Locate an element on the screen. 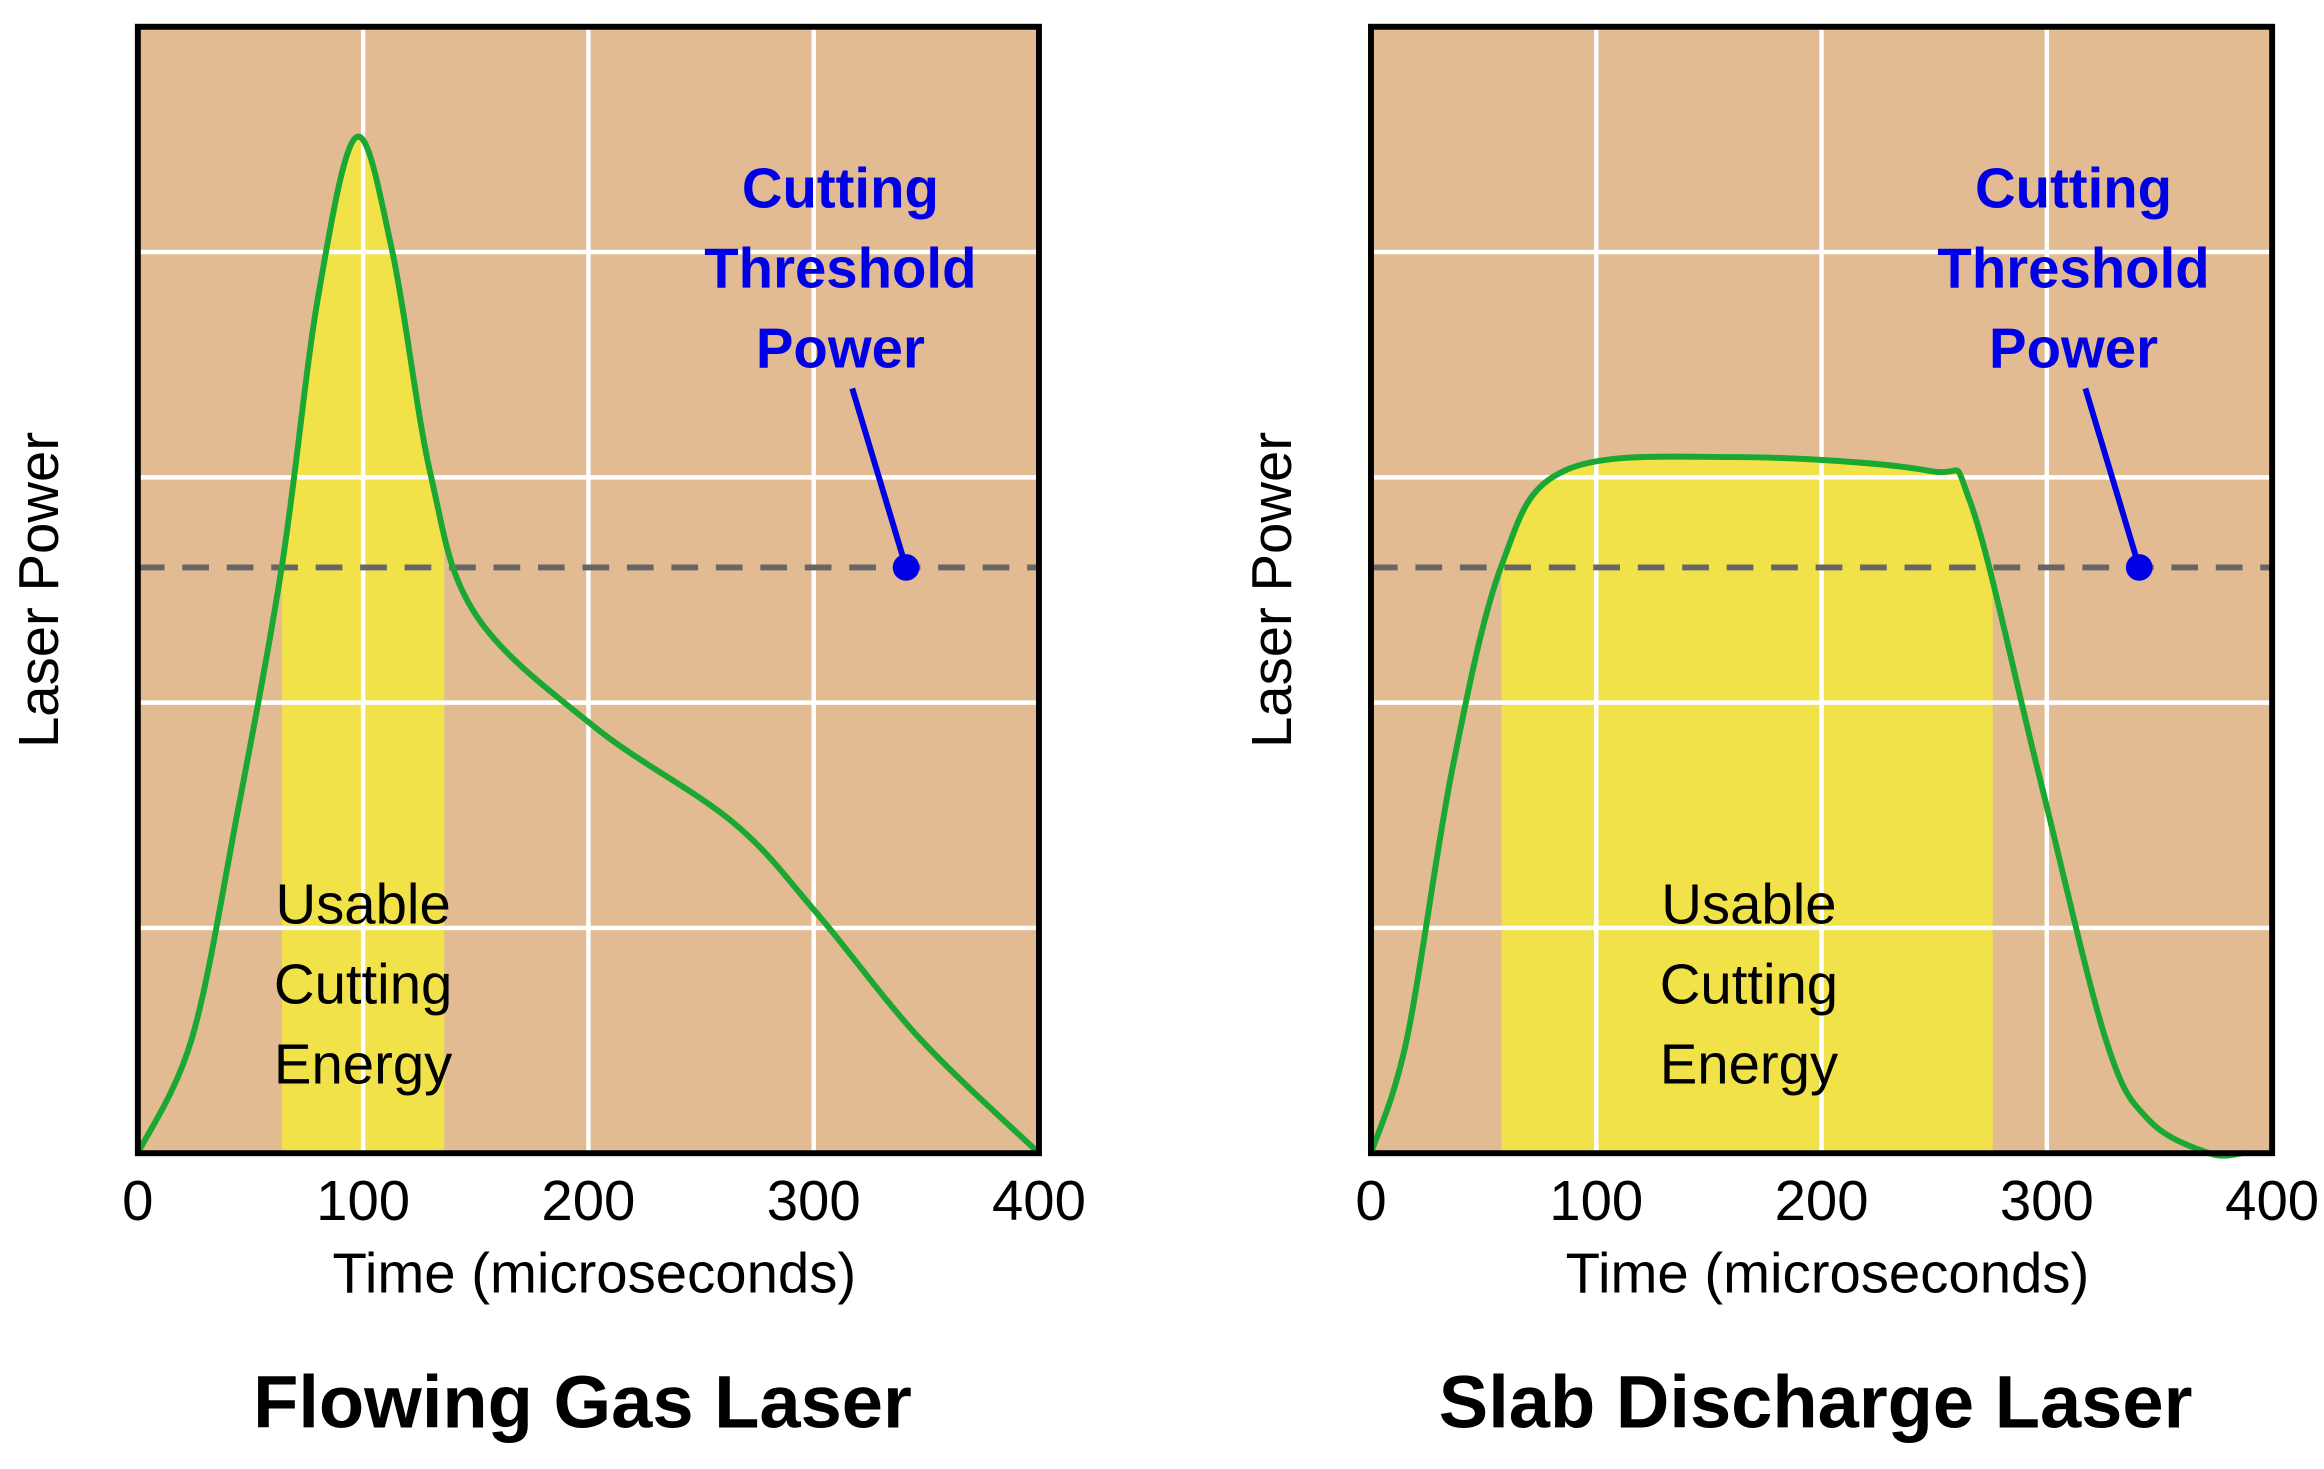  chart-title: Flowing Gas Laser is located at coordinates (582, 1402).